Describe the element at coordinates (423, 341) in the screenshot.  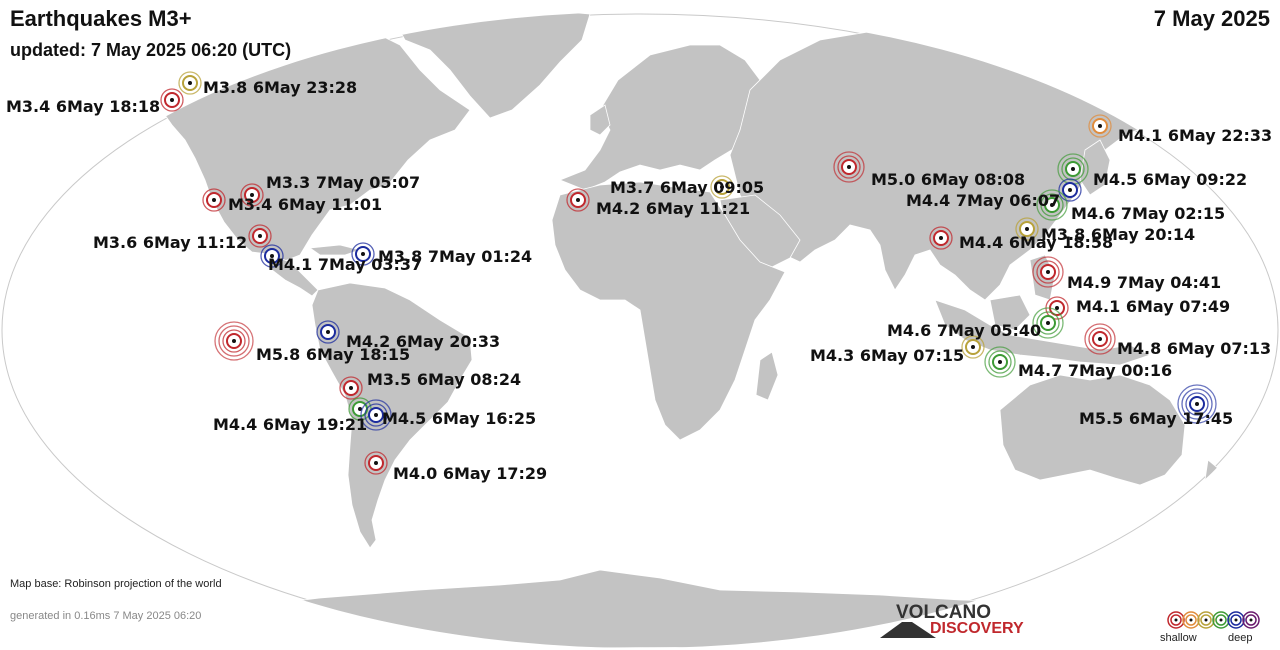
I see `earthquake-label: M4.2 6May 20:33` at that location.